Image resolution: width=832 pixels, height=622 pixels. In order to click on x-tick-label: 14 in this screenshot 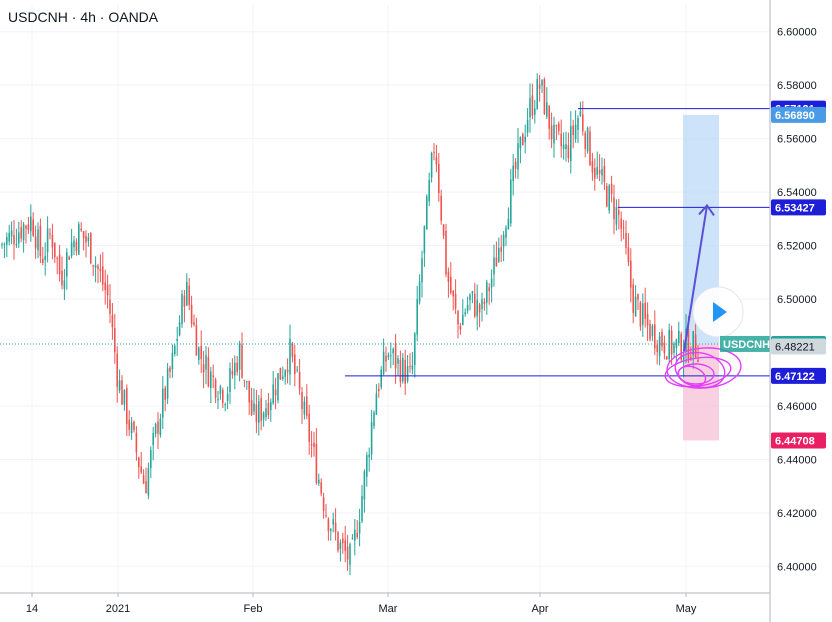, I will do `click(32, 609)`.